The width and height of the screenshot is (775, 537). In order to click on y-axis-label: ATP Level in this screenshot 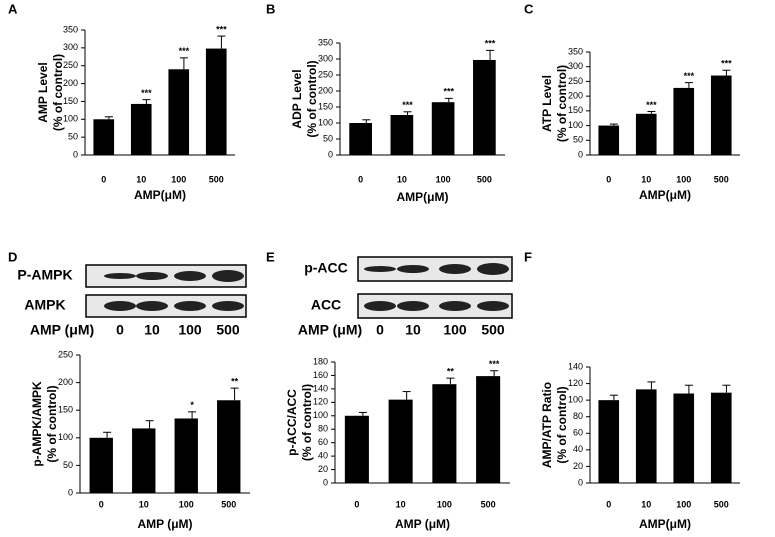, I will do `click(547, 103)`.